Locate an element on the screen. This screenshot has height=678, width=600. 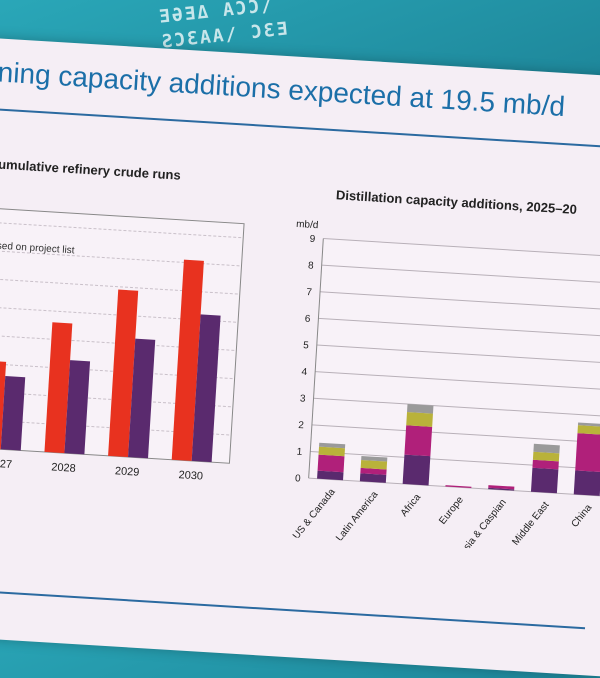
footer-rule is located at coordinates (293, 609).